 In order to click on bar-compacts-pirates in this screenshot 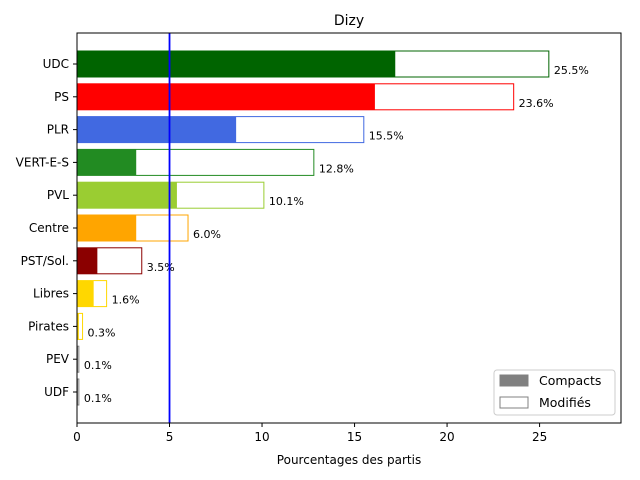, I will do `click(78, 326)`.